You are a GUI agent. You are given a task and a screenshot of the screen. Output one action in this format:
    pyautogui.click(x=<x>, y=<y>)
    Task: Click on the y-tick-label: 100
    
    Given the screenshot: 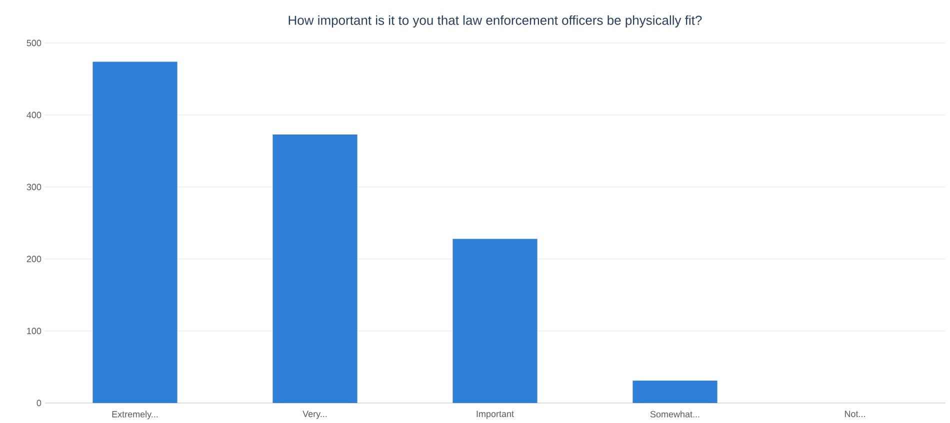 What is the action you would take?
    pyautogui.click(x=34, y=331)
    